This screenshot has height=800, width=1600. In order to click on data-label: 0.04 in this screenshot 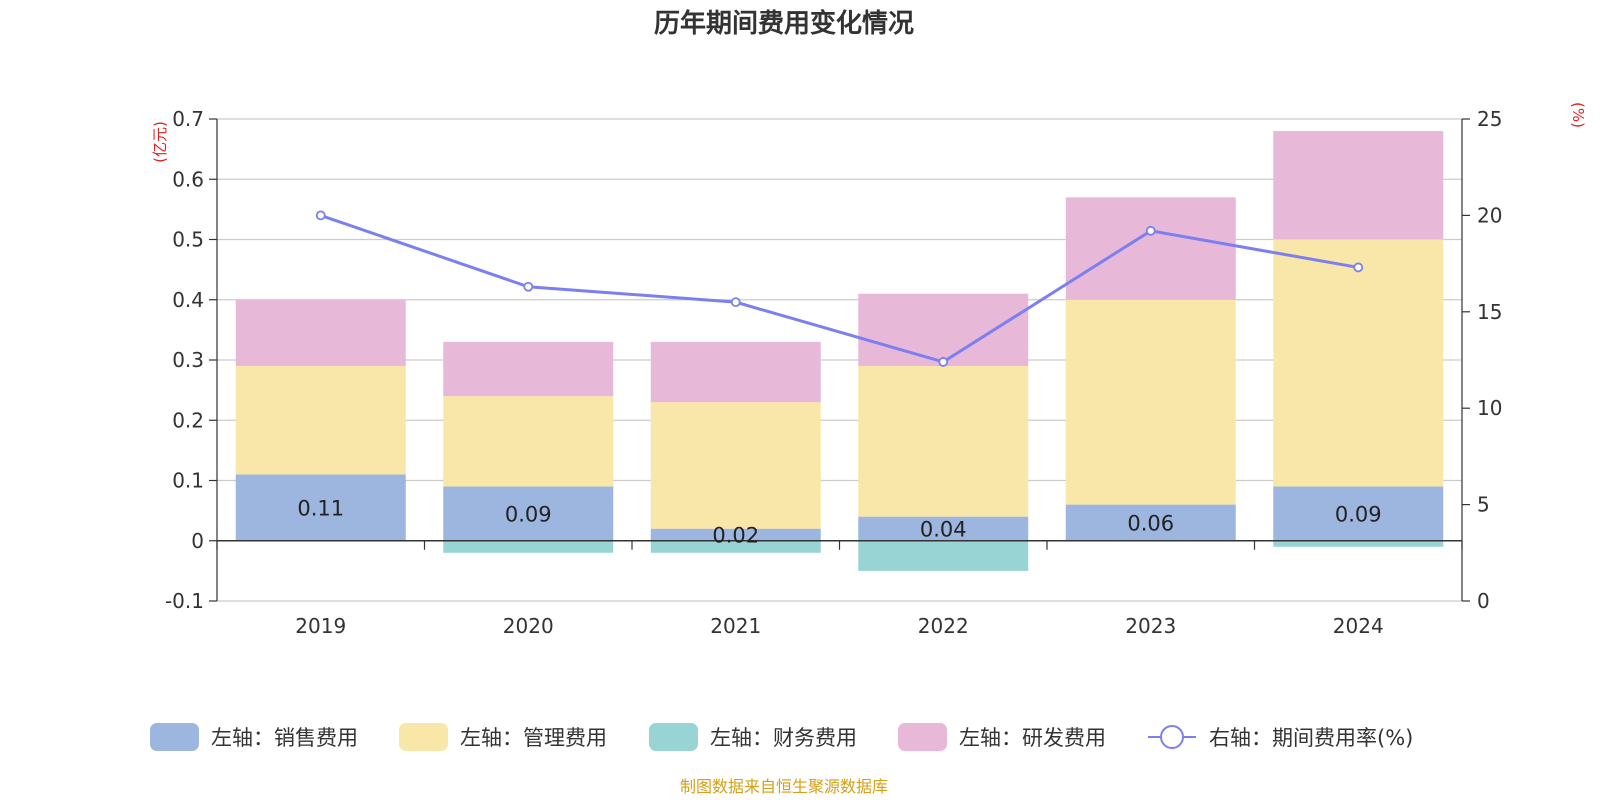, I will do `click(943, 530)`.